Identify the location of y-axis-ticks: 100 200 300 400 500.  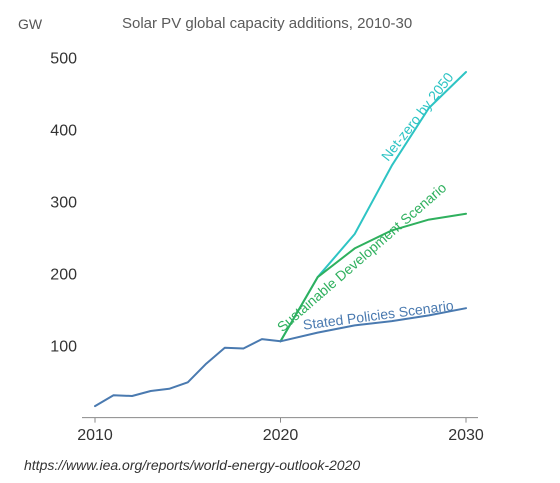
(63, 203).